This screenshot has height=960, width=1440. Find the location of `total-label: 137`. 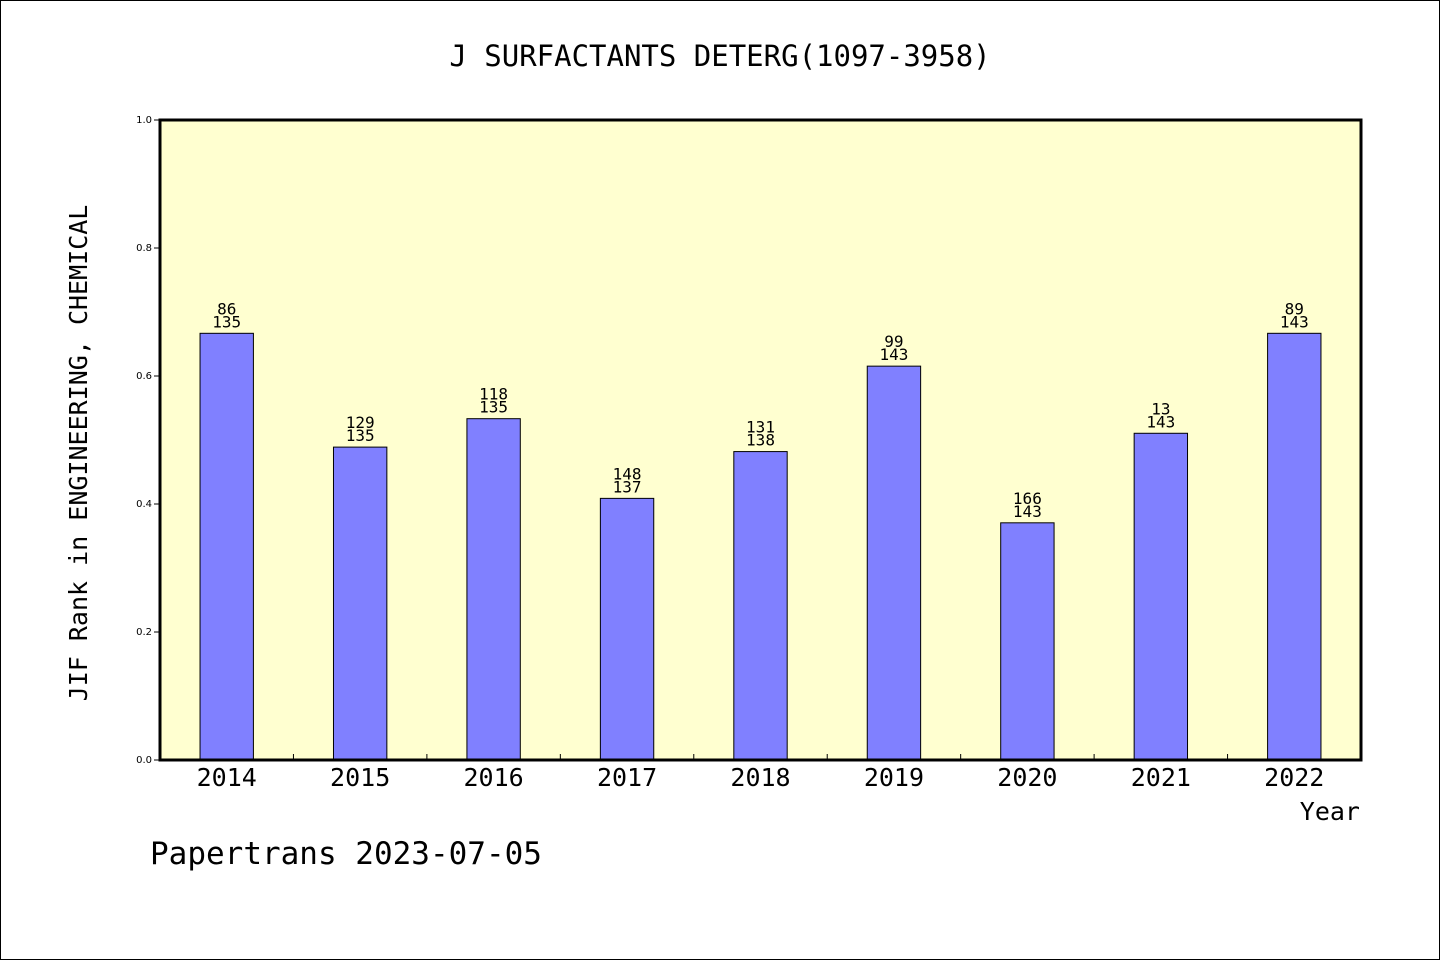

total-label: 137 is located at coordinates (627, 486).